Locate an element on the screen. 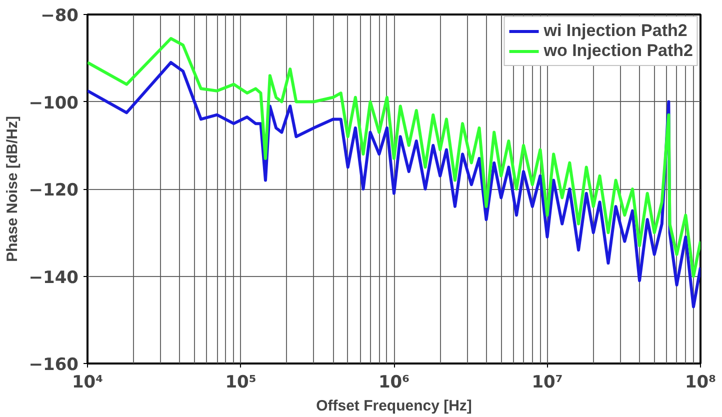 This screenshot has height=417, width=722. x-axis-title: Offset Frequency [Hz] is located at coordinates (394, 406).